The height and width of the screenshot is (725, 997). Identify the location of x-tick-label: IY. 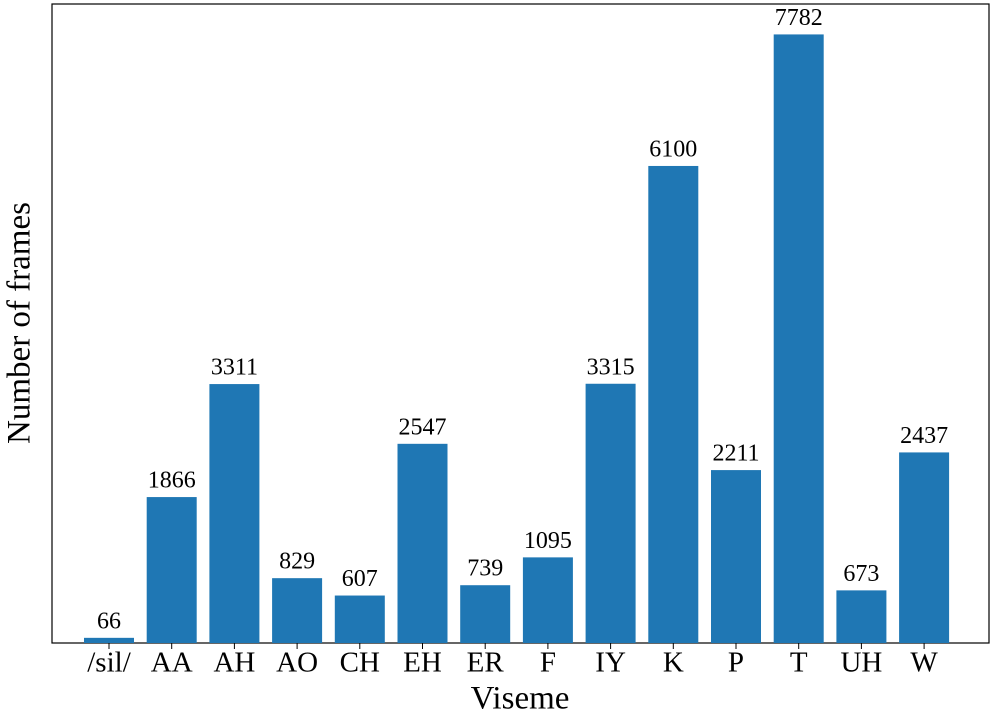
(610, 663).